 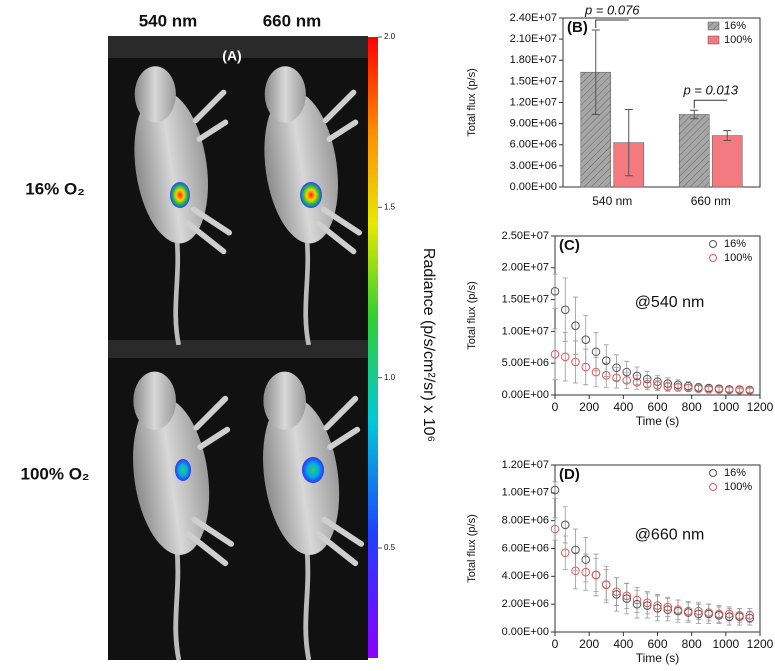 What do you see at coordinates (292, 20) in the screenshot?
I see `column-label: 660 nm` at bounding box center [292, 20].